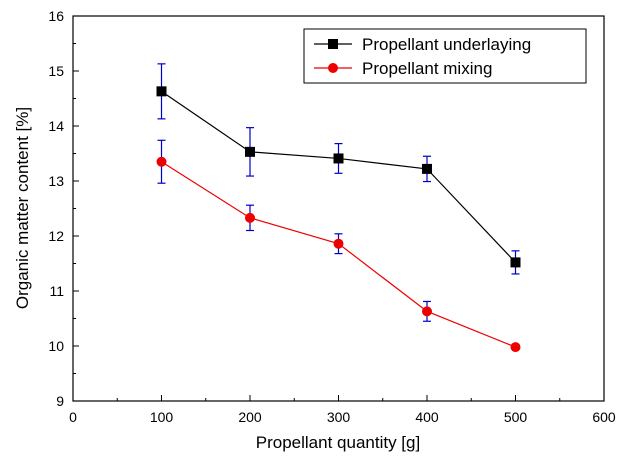 This screenshot has height=460, width=633. I want to click on x-tick-label: 200, so click(250, 417).